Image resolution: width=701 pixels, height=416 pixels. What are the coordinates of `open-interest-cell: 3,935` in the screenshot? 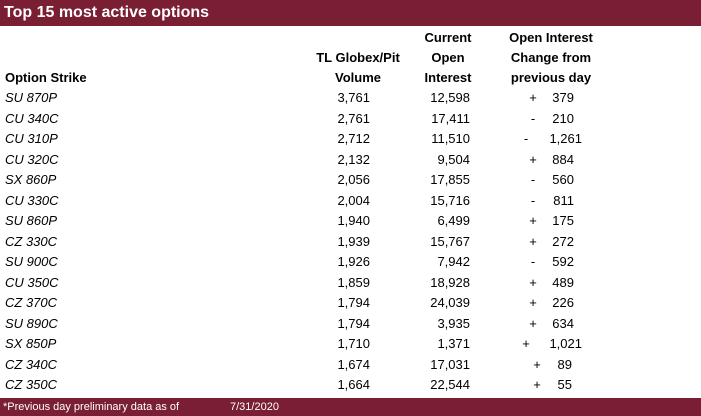 It's located at (453, 323).